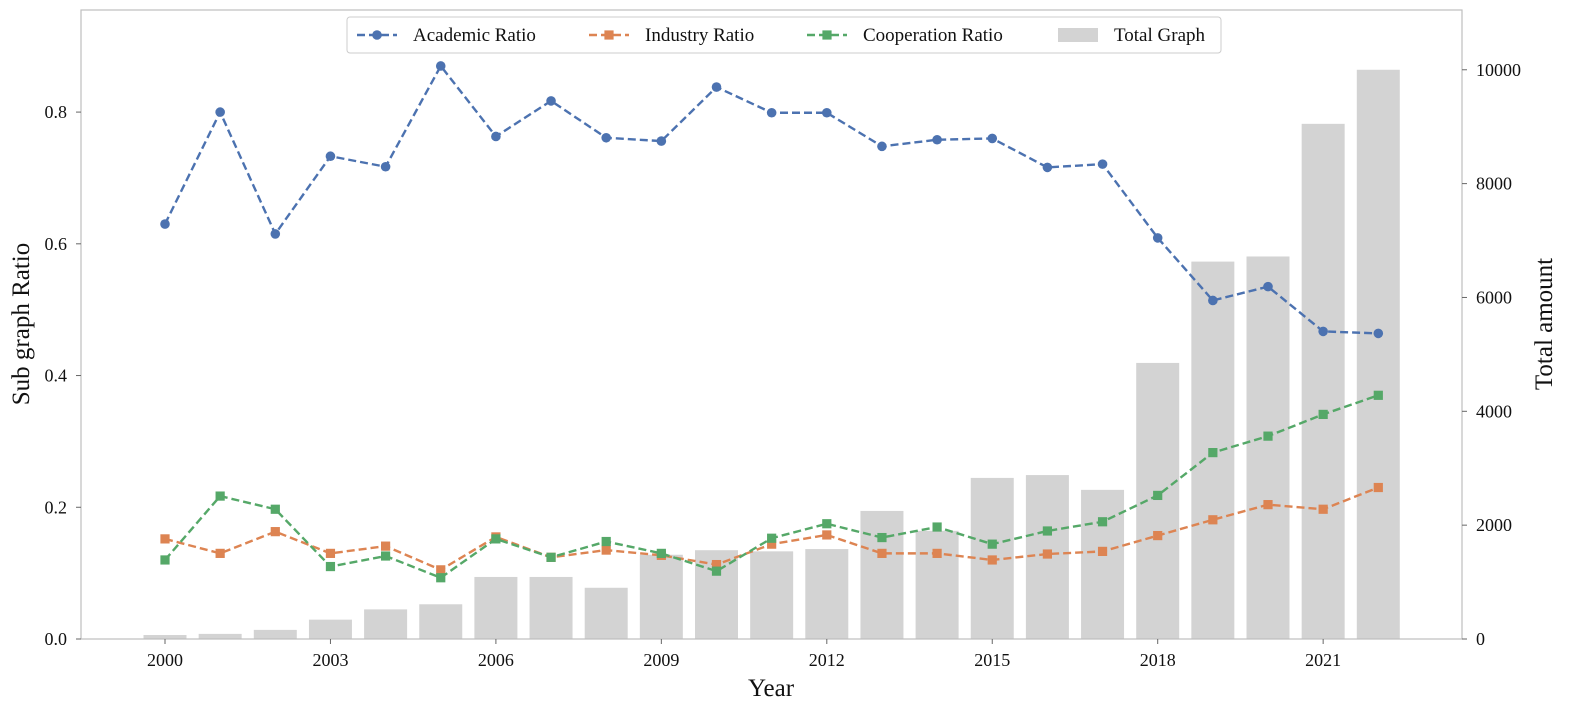 This screenshot has width=1584, height=720. I want to click on y-right-tick-label-1: 2000, so click(1494, 525).